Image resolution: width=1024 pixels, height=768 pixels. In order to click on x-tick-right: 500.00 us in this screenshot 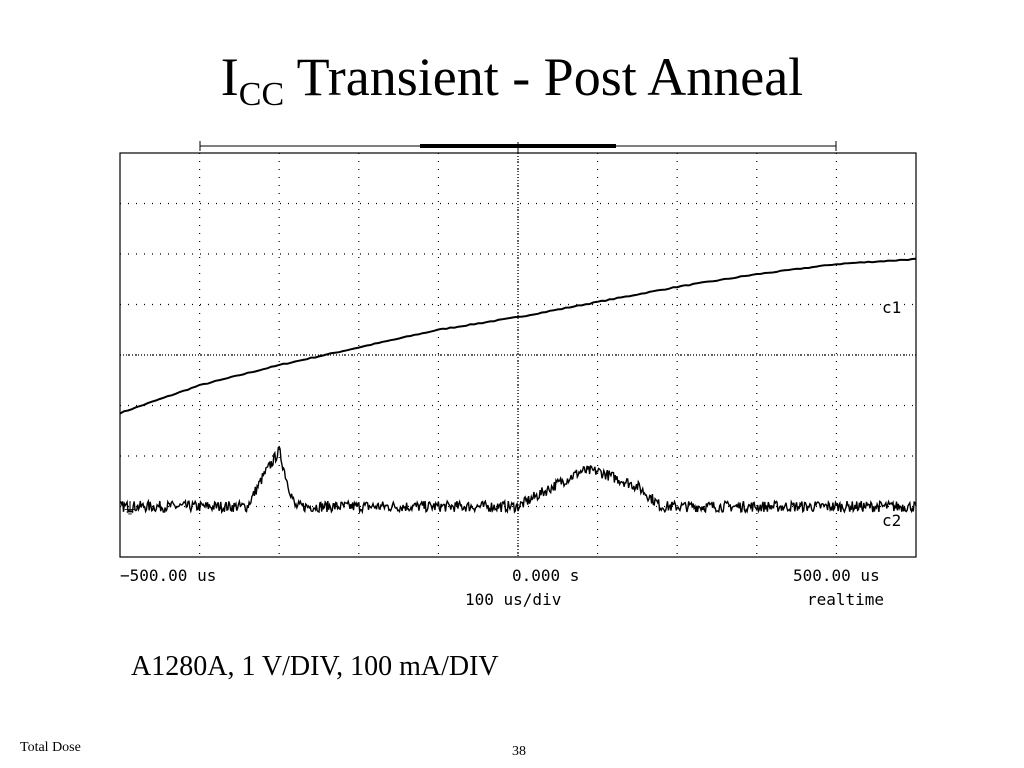, I will do `click(836, 575)`.